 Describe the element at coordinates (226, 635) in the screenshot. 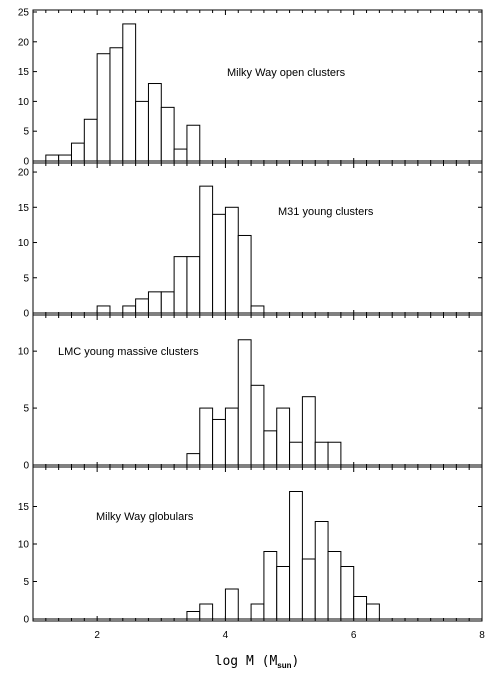

I see `x-tick-label: 4` at that location.